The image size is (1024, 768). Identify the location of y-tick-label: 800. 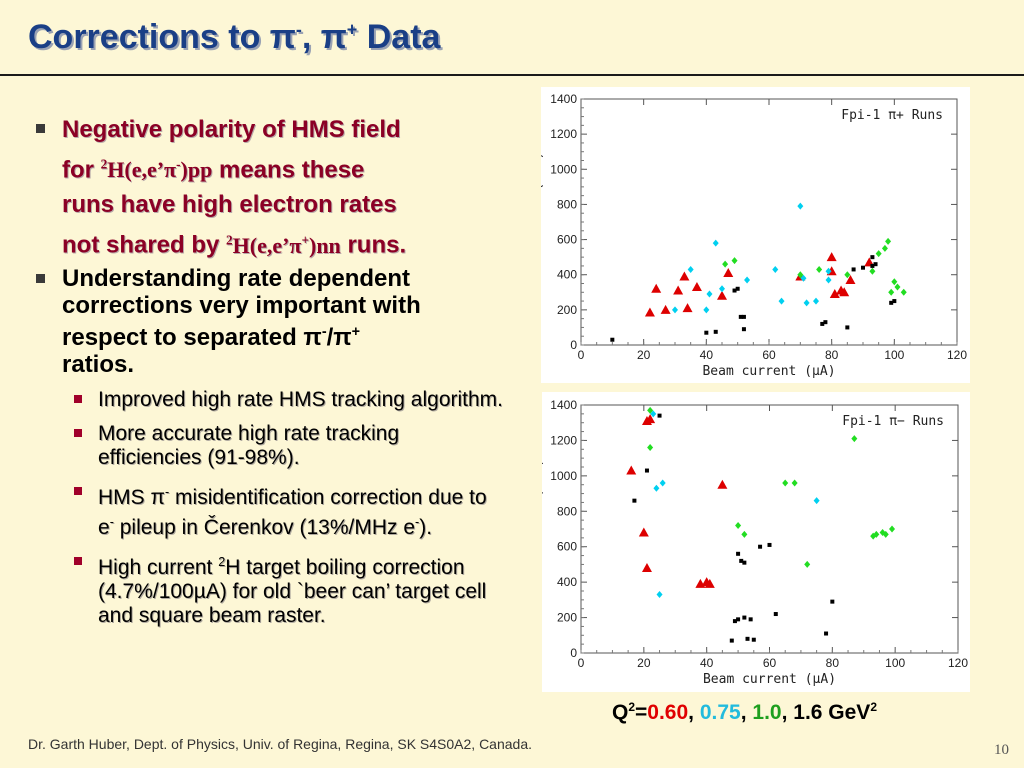
(567, 204).